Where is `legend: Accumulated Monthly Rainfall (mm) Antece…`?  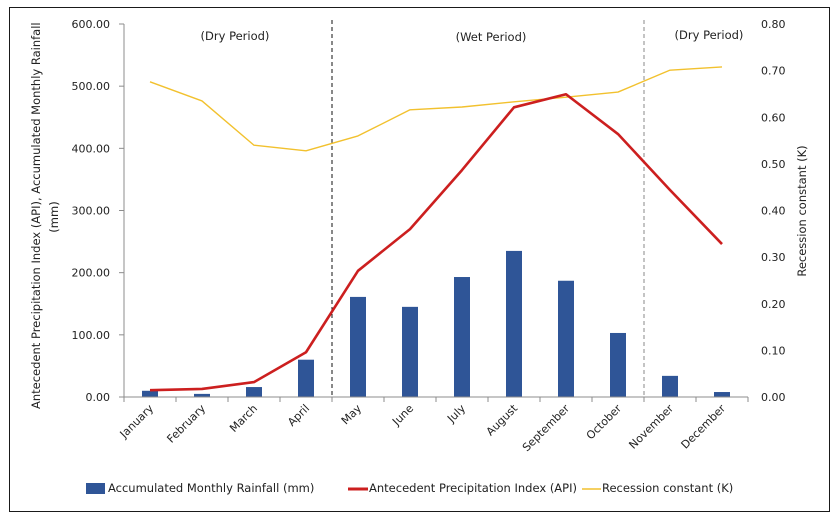 legend: Accumulated Monthly Rainfall (mm) Antece… is located at coordinates (409, 488).